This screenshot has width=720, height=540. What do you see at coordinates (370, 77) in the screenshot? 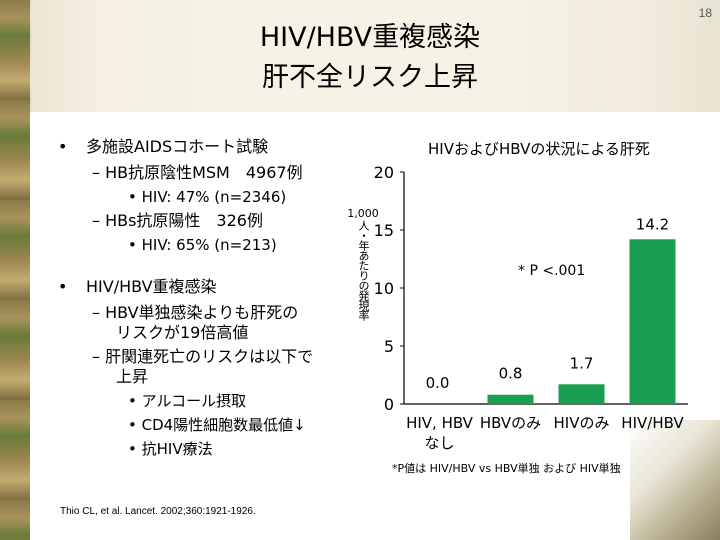
I see `slide-title-line2: 肝不全リスク上昇` at bounding box center [370, 77].